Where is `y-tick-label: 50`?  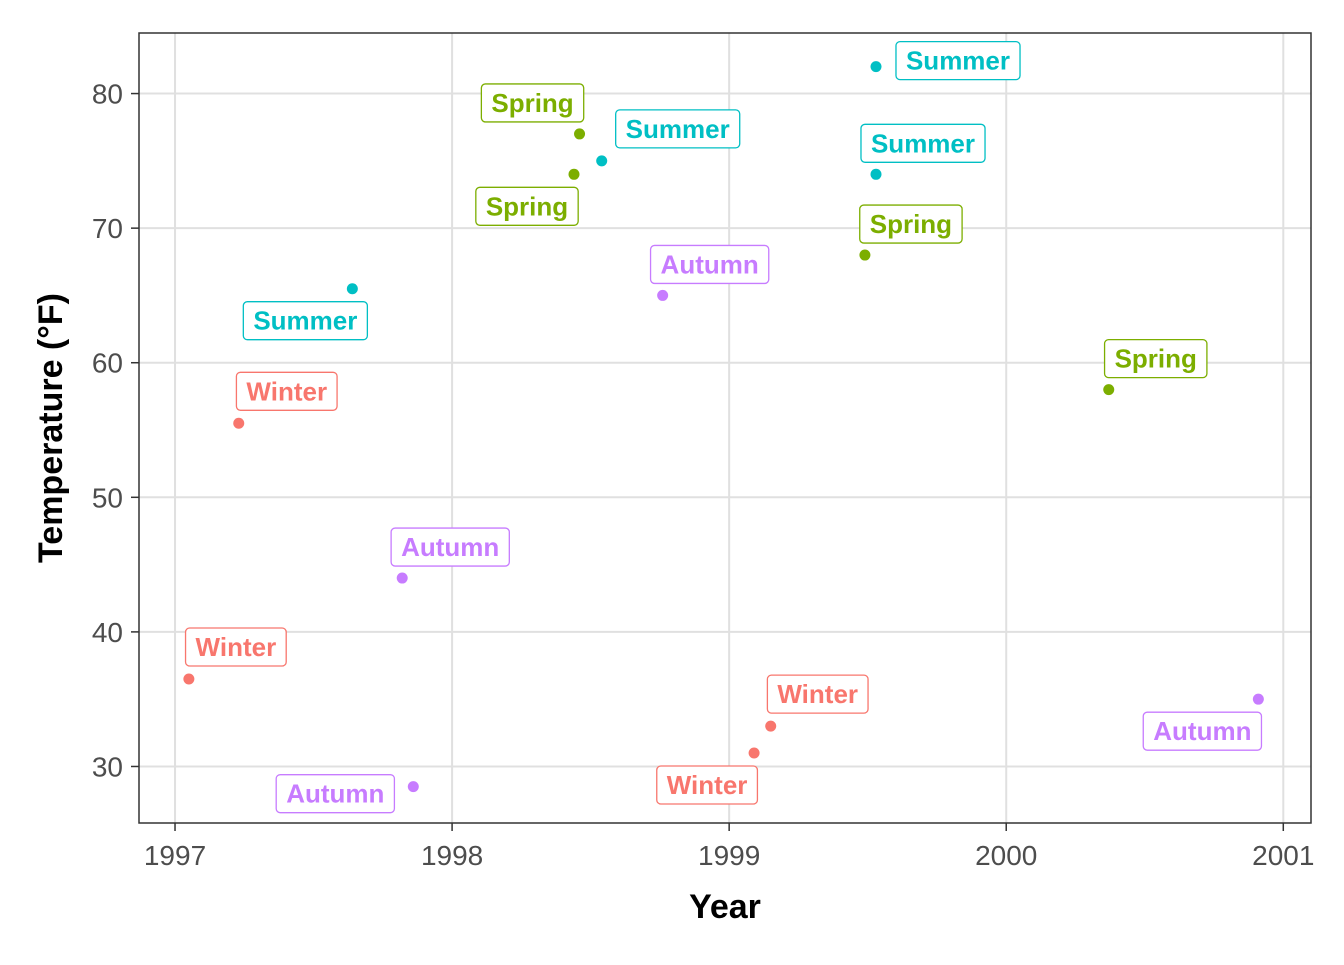
y-tick-label: 50 is located at coordinates (107, 497).